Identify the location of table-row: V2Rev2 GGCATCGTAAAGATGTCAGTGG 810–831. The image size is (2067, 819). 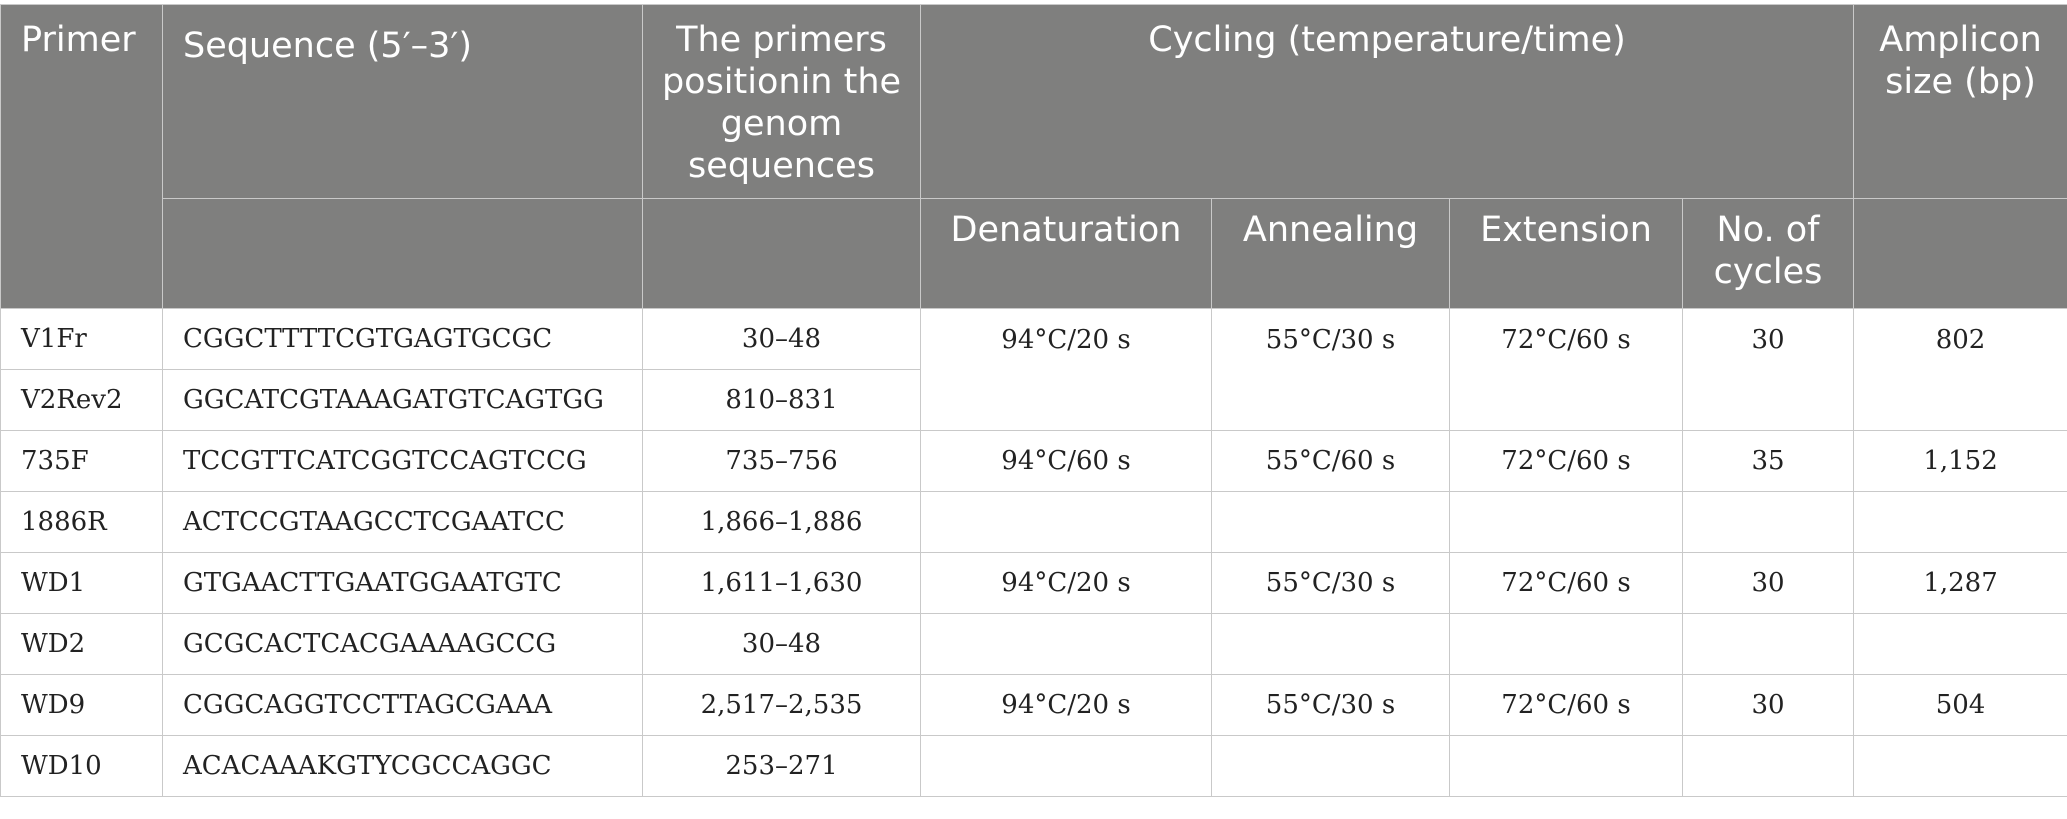
(1033, 400).